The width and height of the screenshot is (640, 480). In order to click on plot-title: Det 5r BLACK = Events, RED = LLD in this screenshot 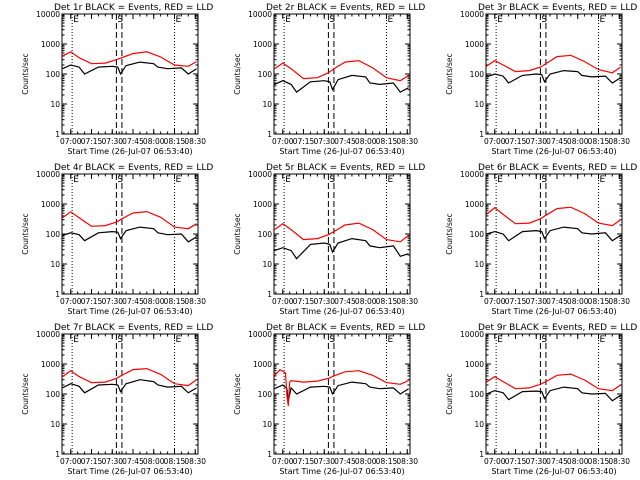, I will do `click(345, 168)`.